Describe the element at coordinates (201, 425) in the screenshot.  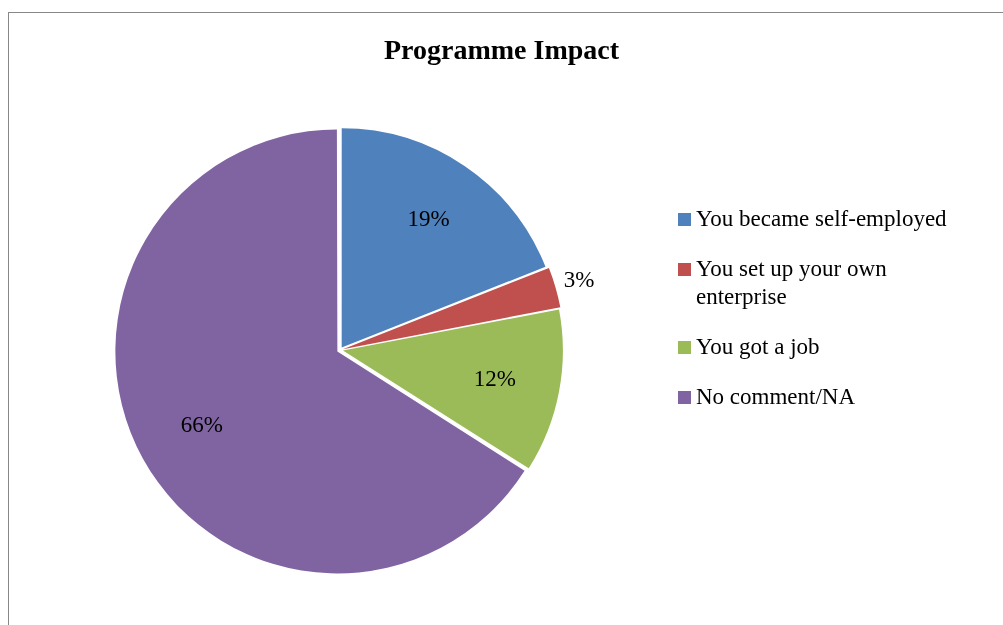
I see `data-label: 66%` at that location.